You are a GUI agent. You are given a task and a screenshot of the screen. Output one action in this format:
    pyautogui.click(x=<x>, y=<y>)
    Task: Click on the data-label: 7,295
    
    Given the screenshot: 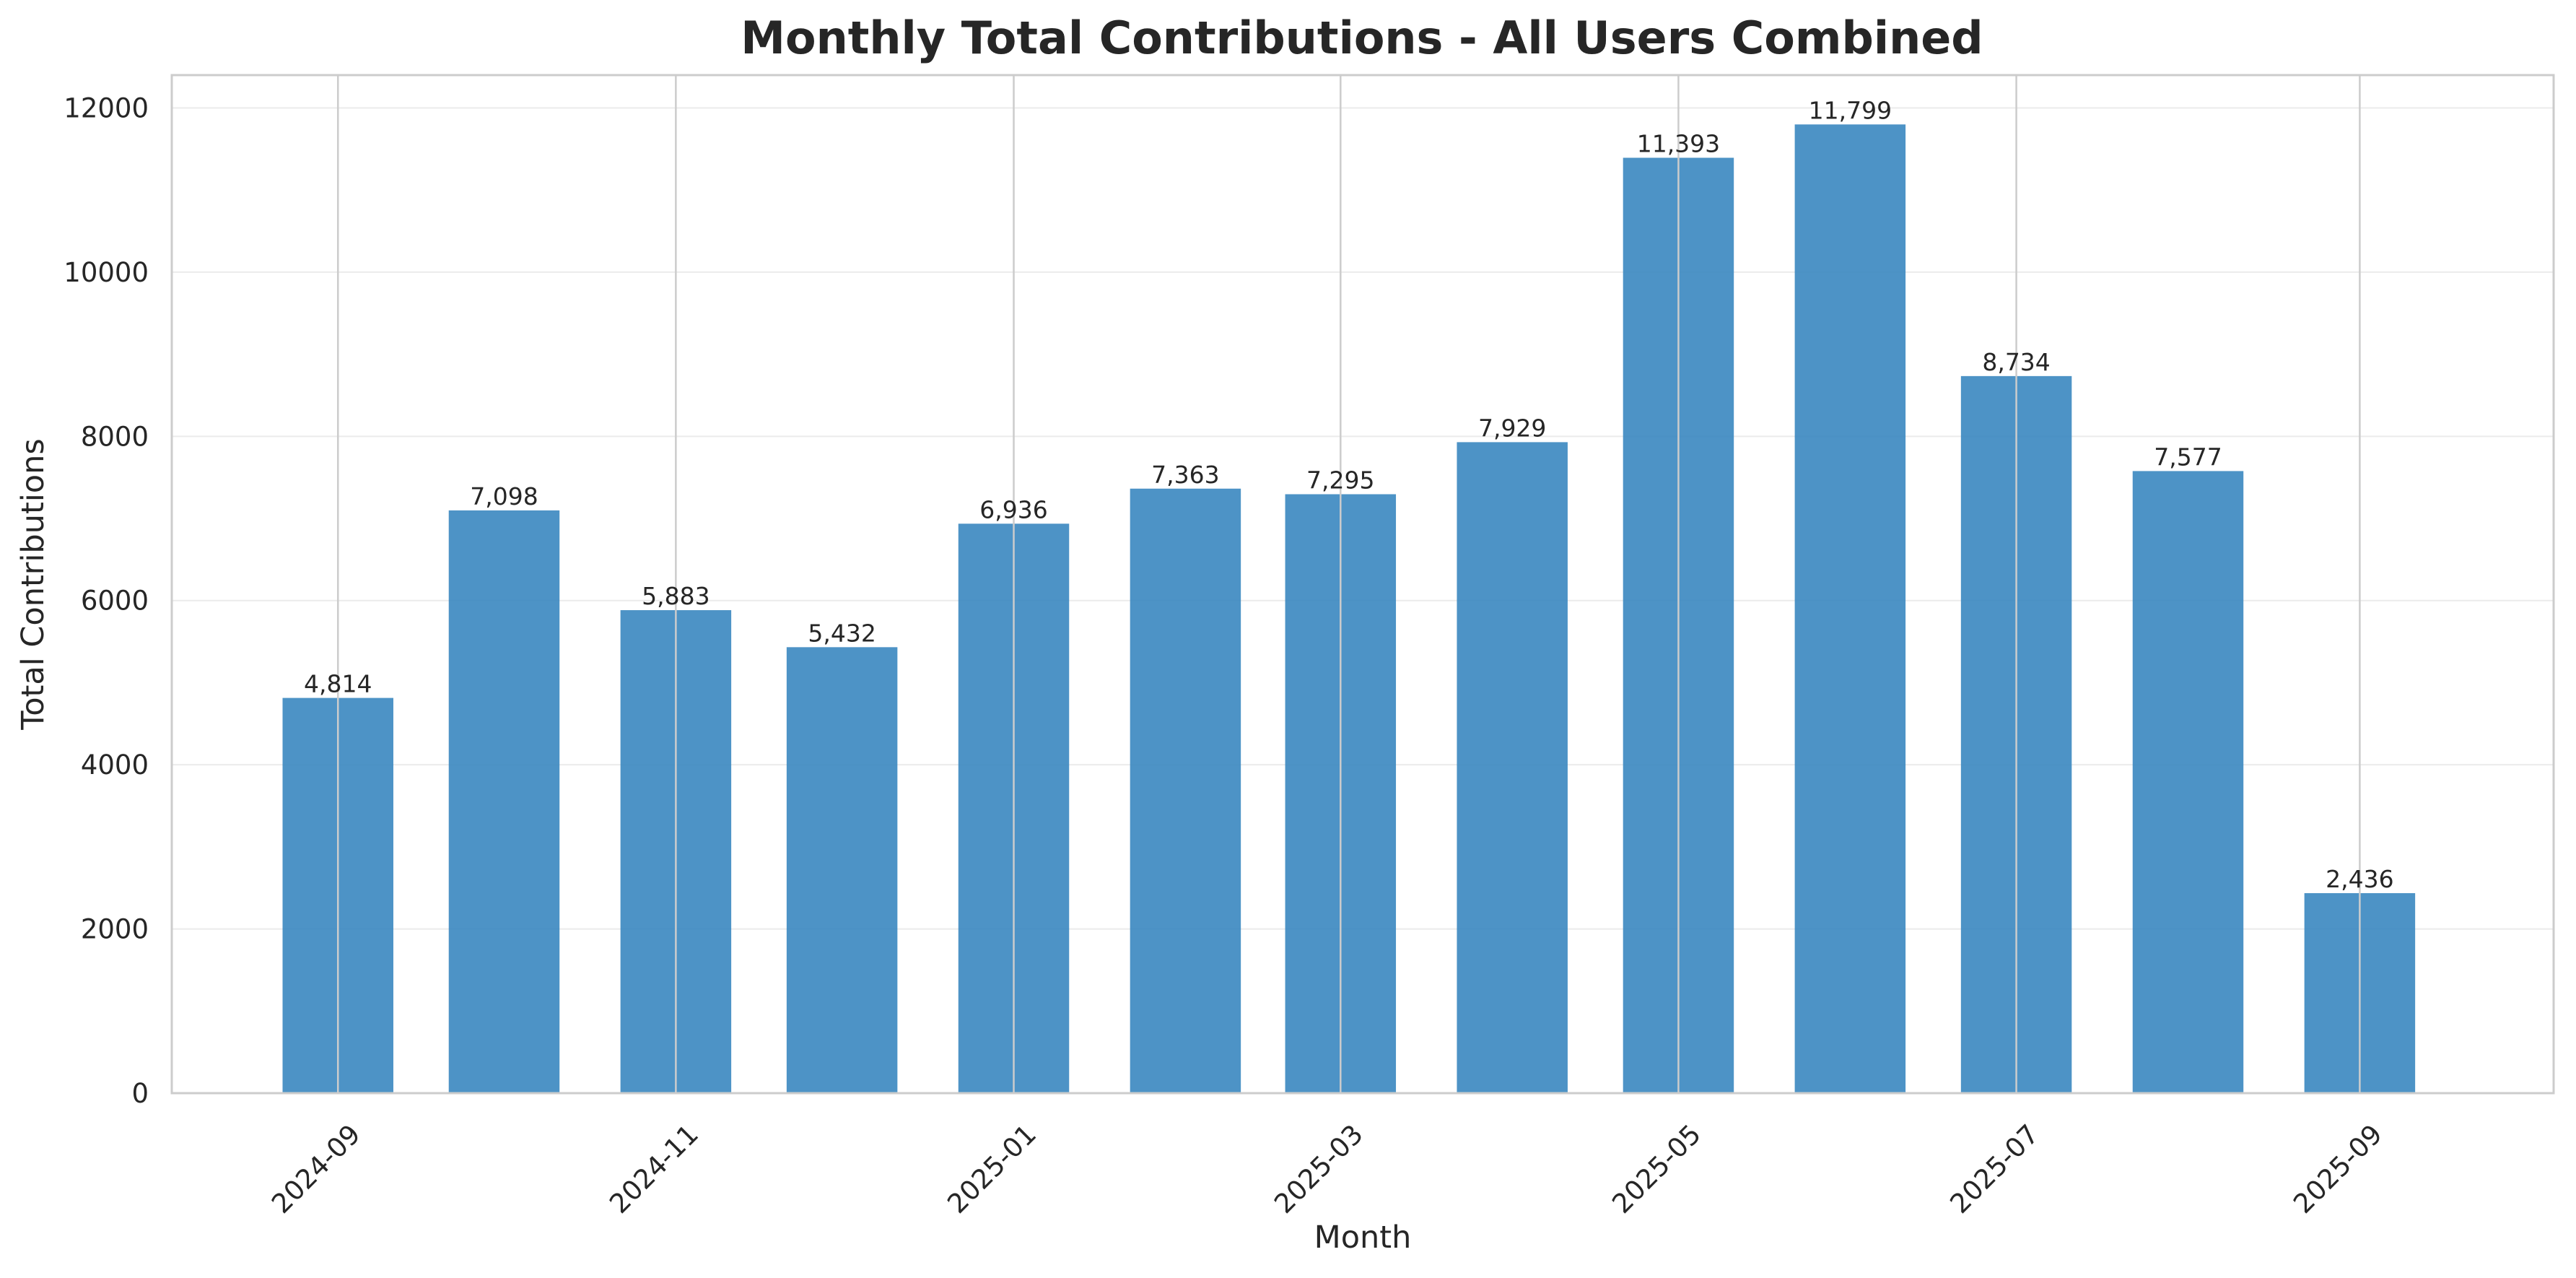 What is the action you would take?
    pyautogui.click(x=1340, y=480)
    